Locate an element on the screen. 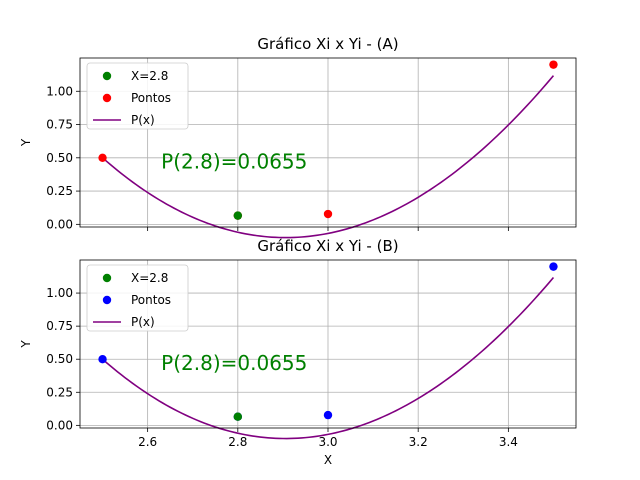  x-tick-label: 3.2 is located at coordinates (418, 442).